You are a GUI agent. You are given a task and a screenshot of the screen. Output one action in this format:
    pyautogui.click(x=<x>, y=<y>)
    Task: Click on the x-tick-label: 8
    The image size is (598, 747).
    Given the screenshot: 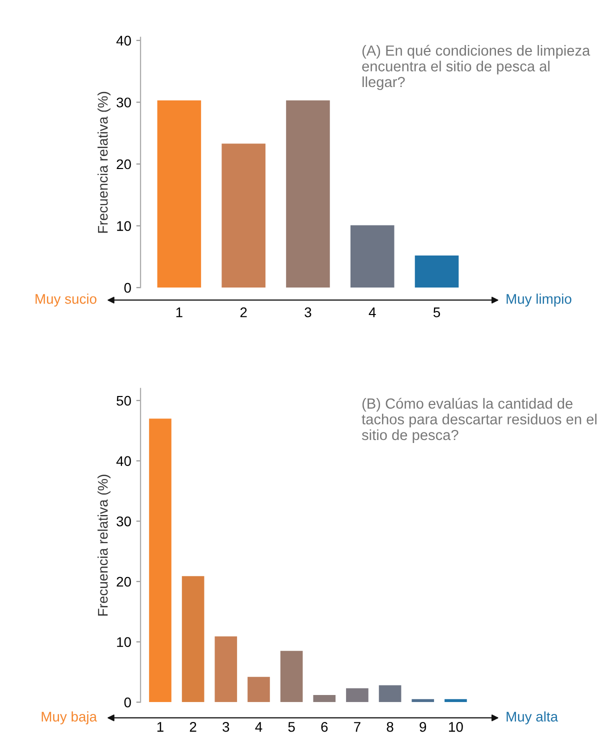 What is the action you would take?
    pyautogui.click(x=390, y=727)
    